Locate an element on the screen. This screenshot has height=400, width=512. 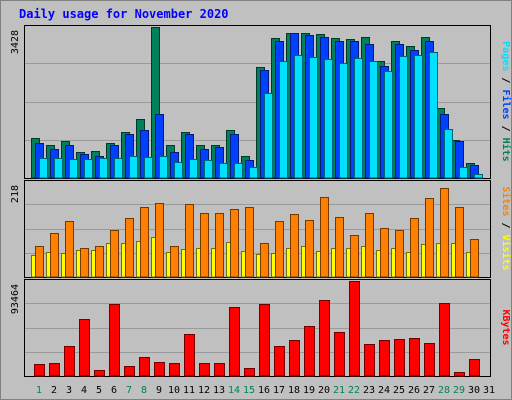
day-label-16: 16 is located at coordinates (264, 390).